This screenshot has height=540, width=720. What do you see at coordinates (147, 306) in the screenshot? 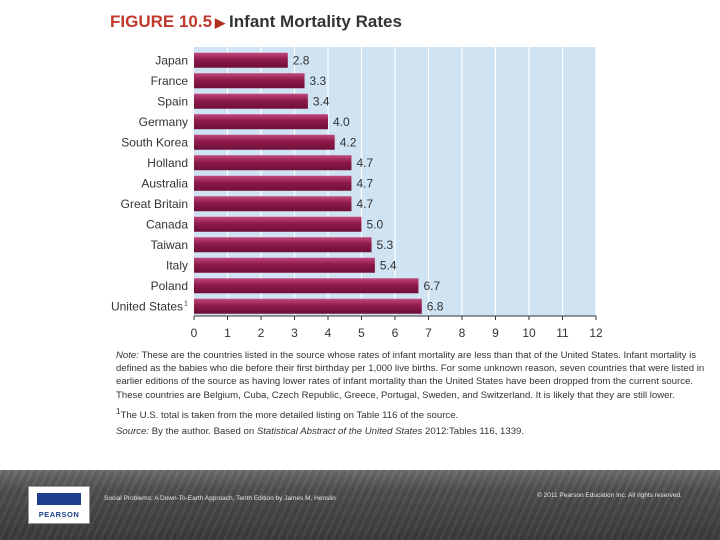
I see `category-label: United States` at bounding box center [147, 306].